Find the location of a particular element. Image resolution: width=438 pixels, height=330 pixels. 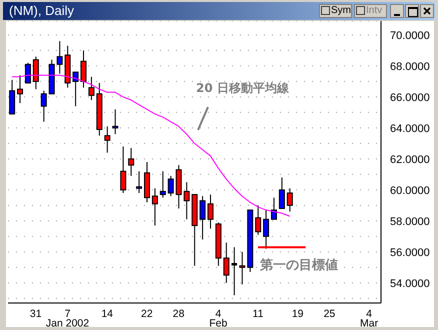

x-tick-label: 4 Mar is located at coordinates (369, 319).